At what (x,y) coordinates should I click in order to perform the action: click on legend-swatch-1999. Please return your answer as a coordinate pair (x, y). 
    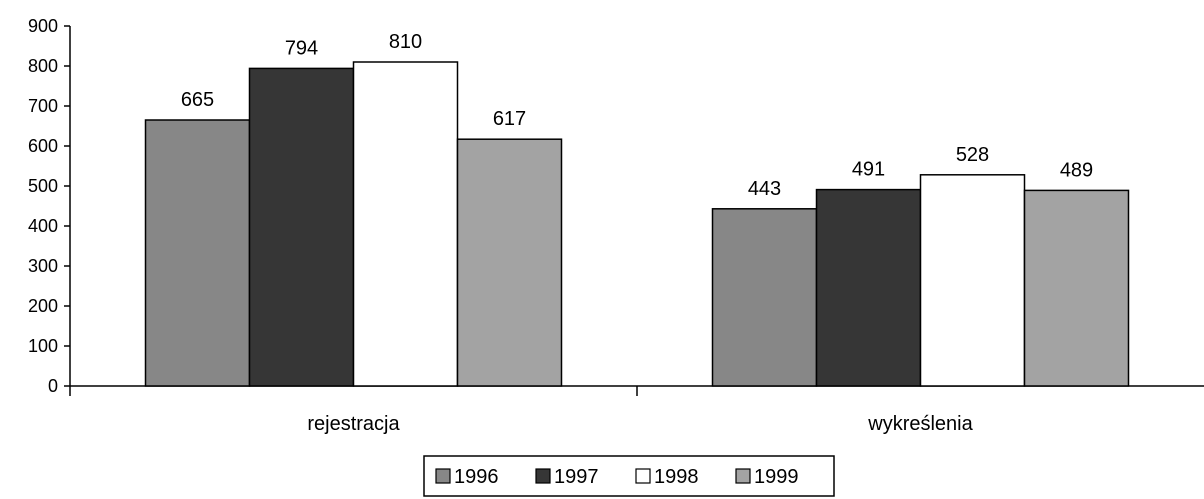
    Looking at the image, I should click on (743, 476).